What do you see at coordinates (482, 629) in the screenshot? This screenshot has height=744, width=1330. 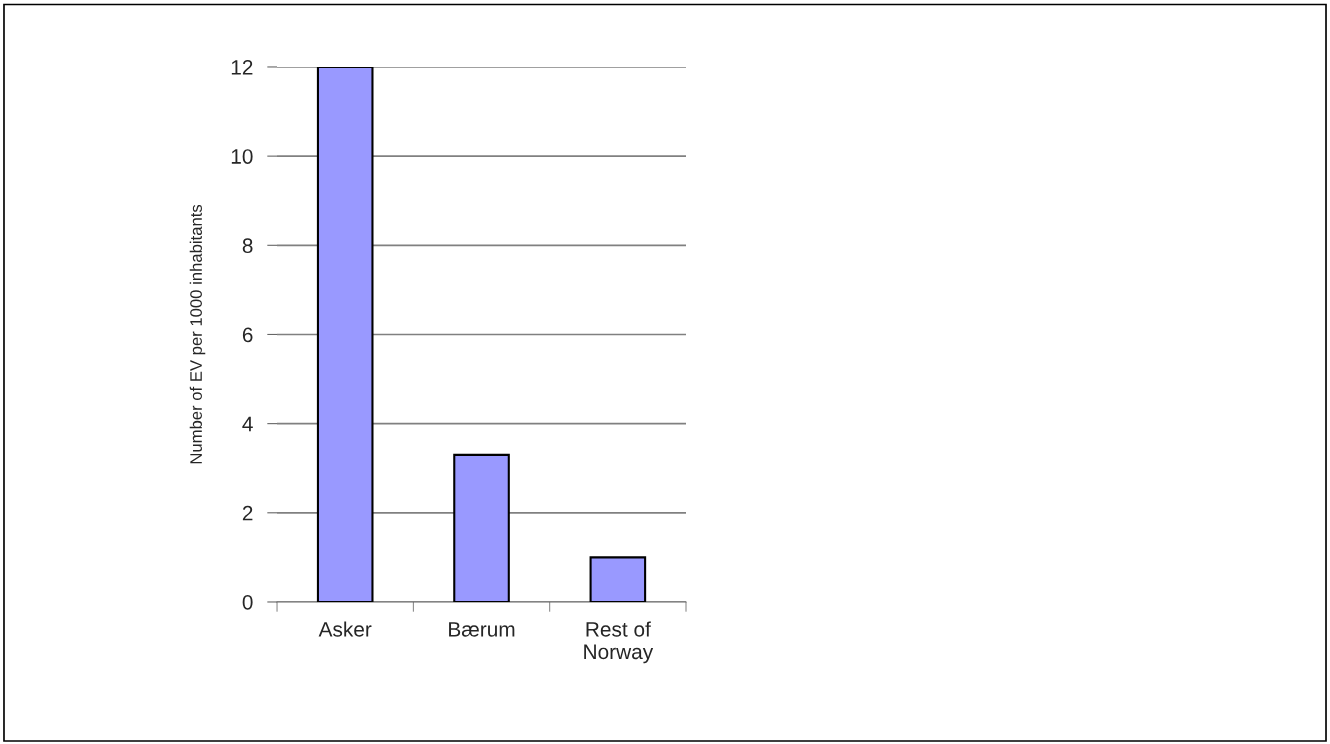 I see `x-tick-label: Bærum` at bounding box center [482, 629].